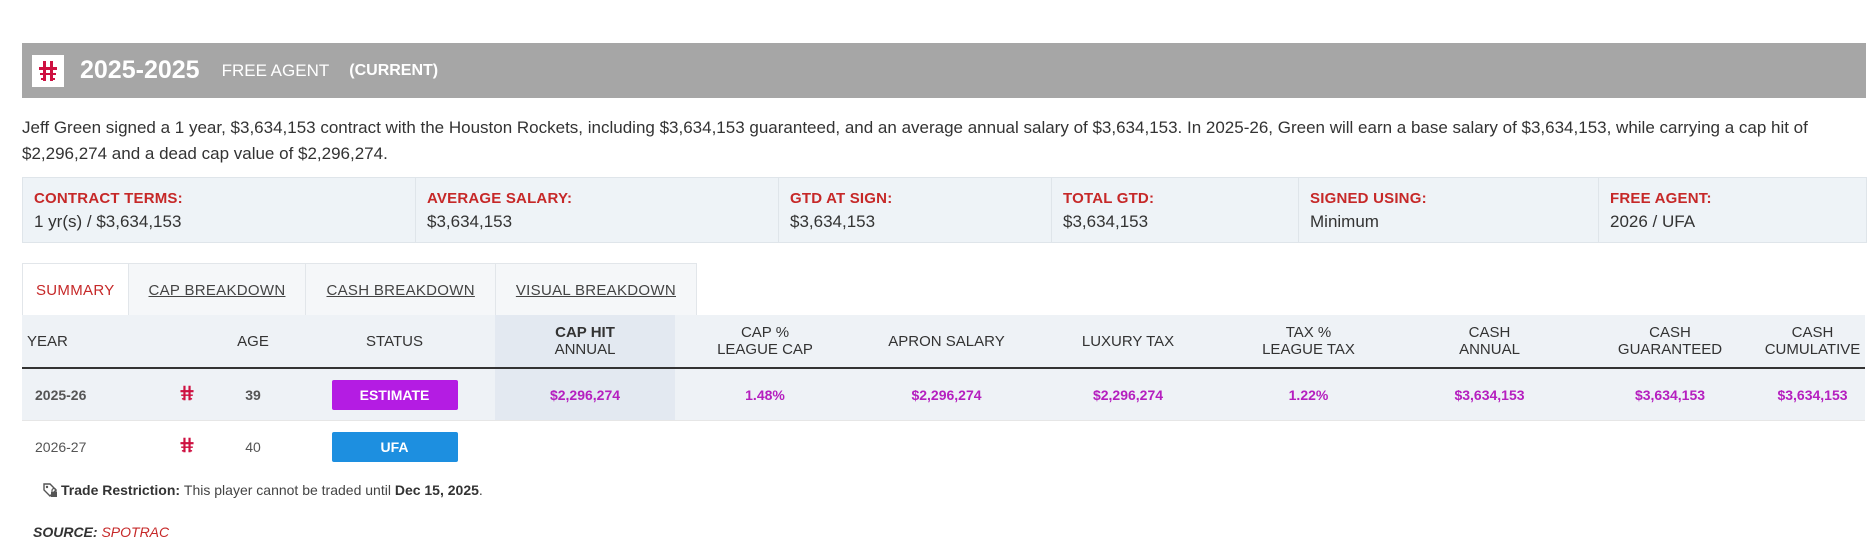 The image size is (1871, 548). I want to click on header-cap-hit-line1: CAP HIT, so click(585, 332).